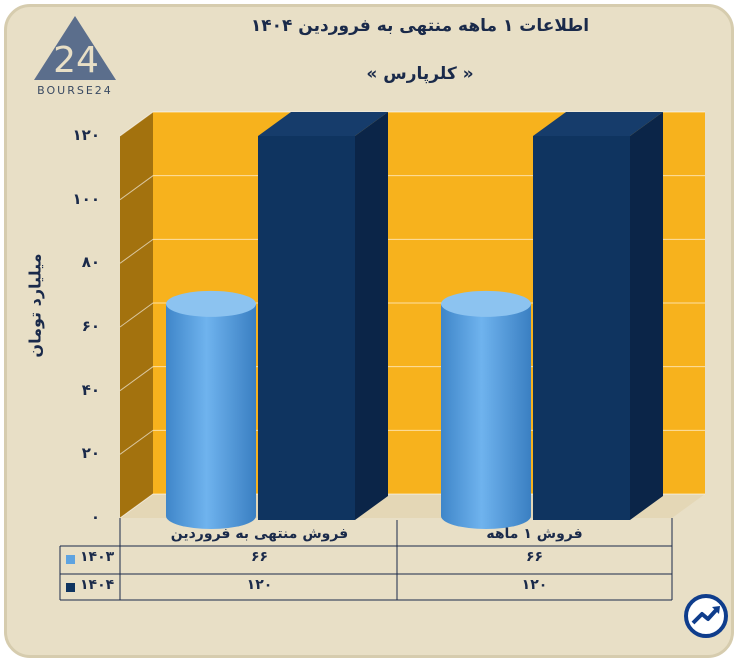 The image size is (756, 658). I want to click on y-tick-label: ۱۲۰, so click(86, 135).